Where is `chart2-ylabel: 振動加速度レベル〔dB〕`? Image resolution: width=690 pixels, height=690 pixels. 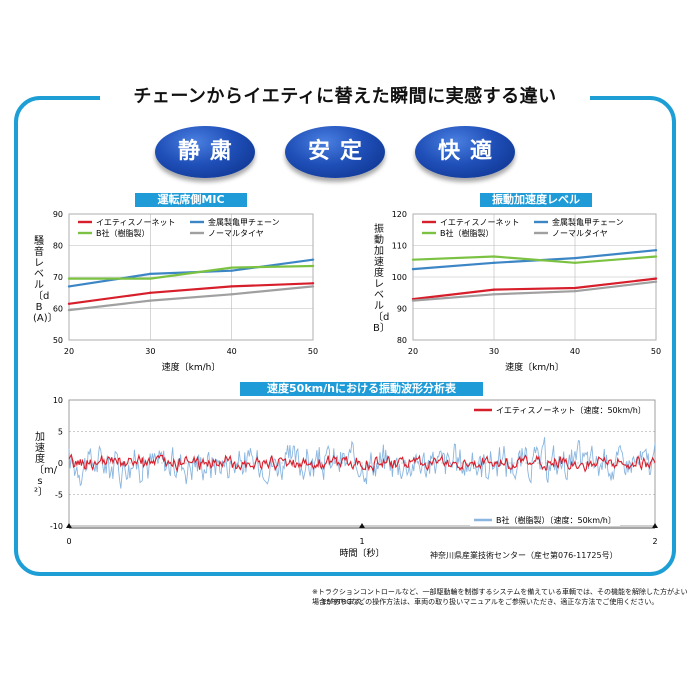
chart2-ylabel: 振動加速度レベル〔dB〕 is located at coordinates (381, 279).